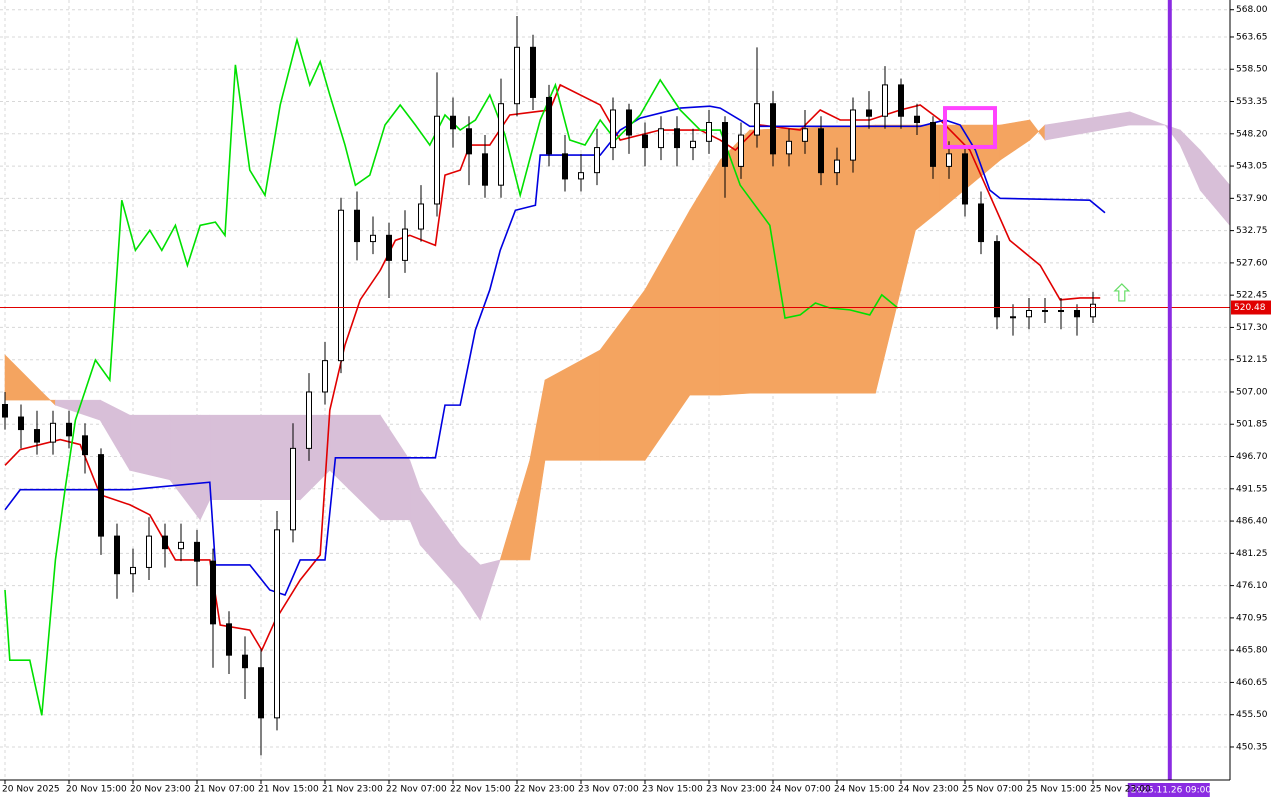 This screenshot has height=800, width=1280. Describe the element at coordinates (800, 790) in the screenshot. I see `x-tick-label: 24 Nov 07:00` at that location.